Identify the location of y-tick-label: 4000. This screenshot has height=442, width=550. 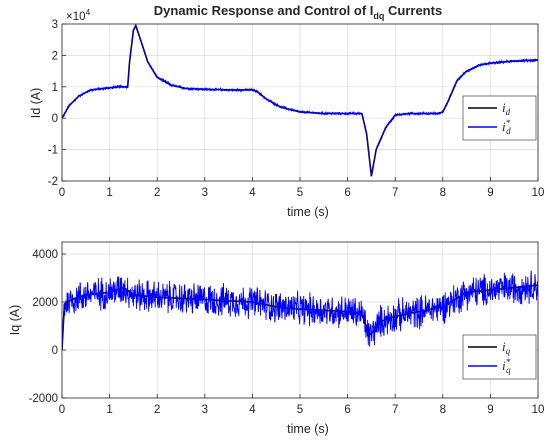
(45, 255).